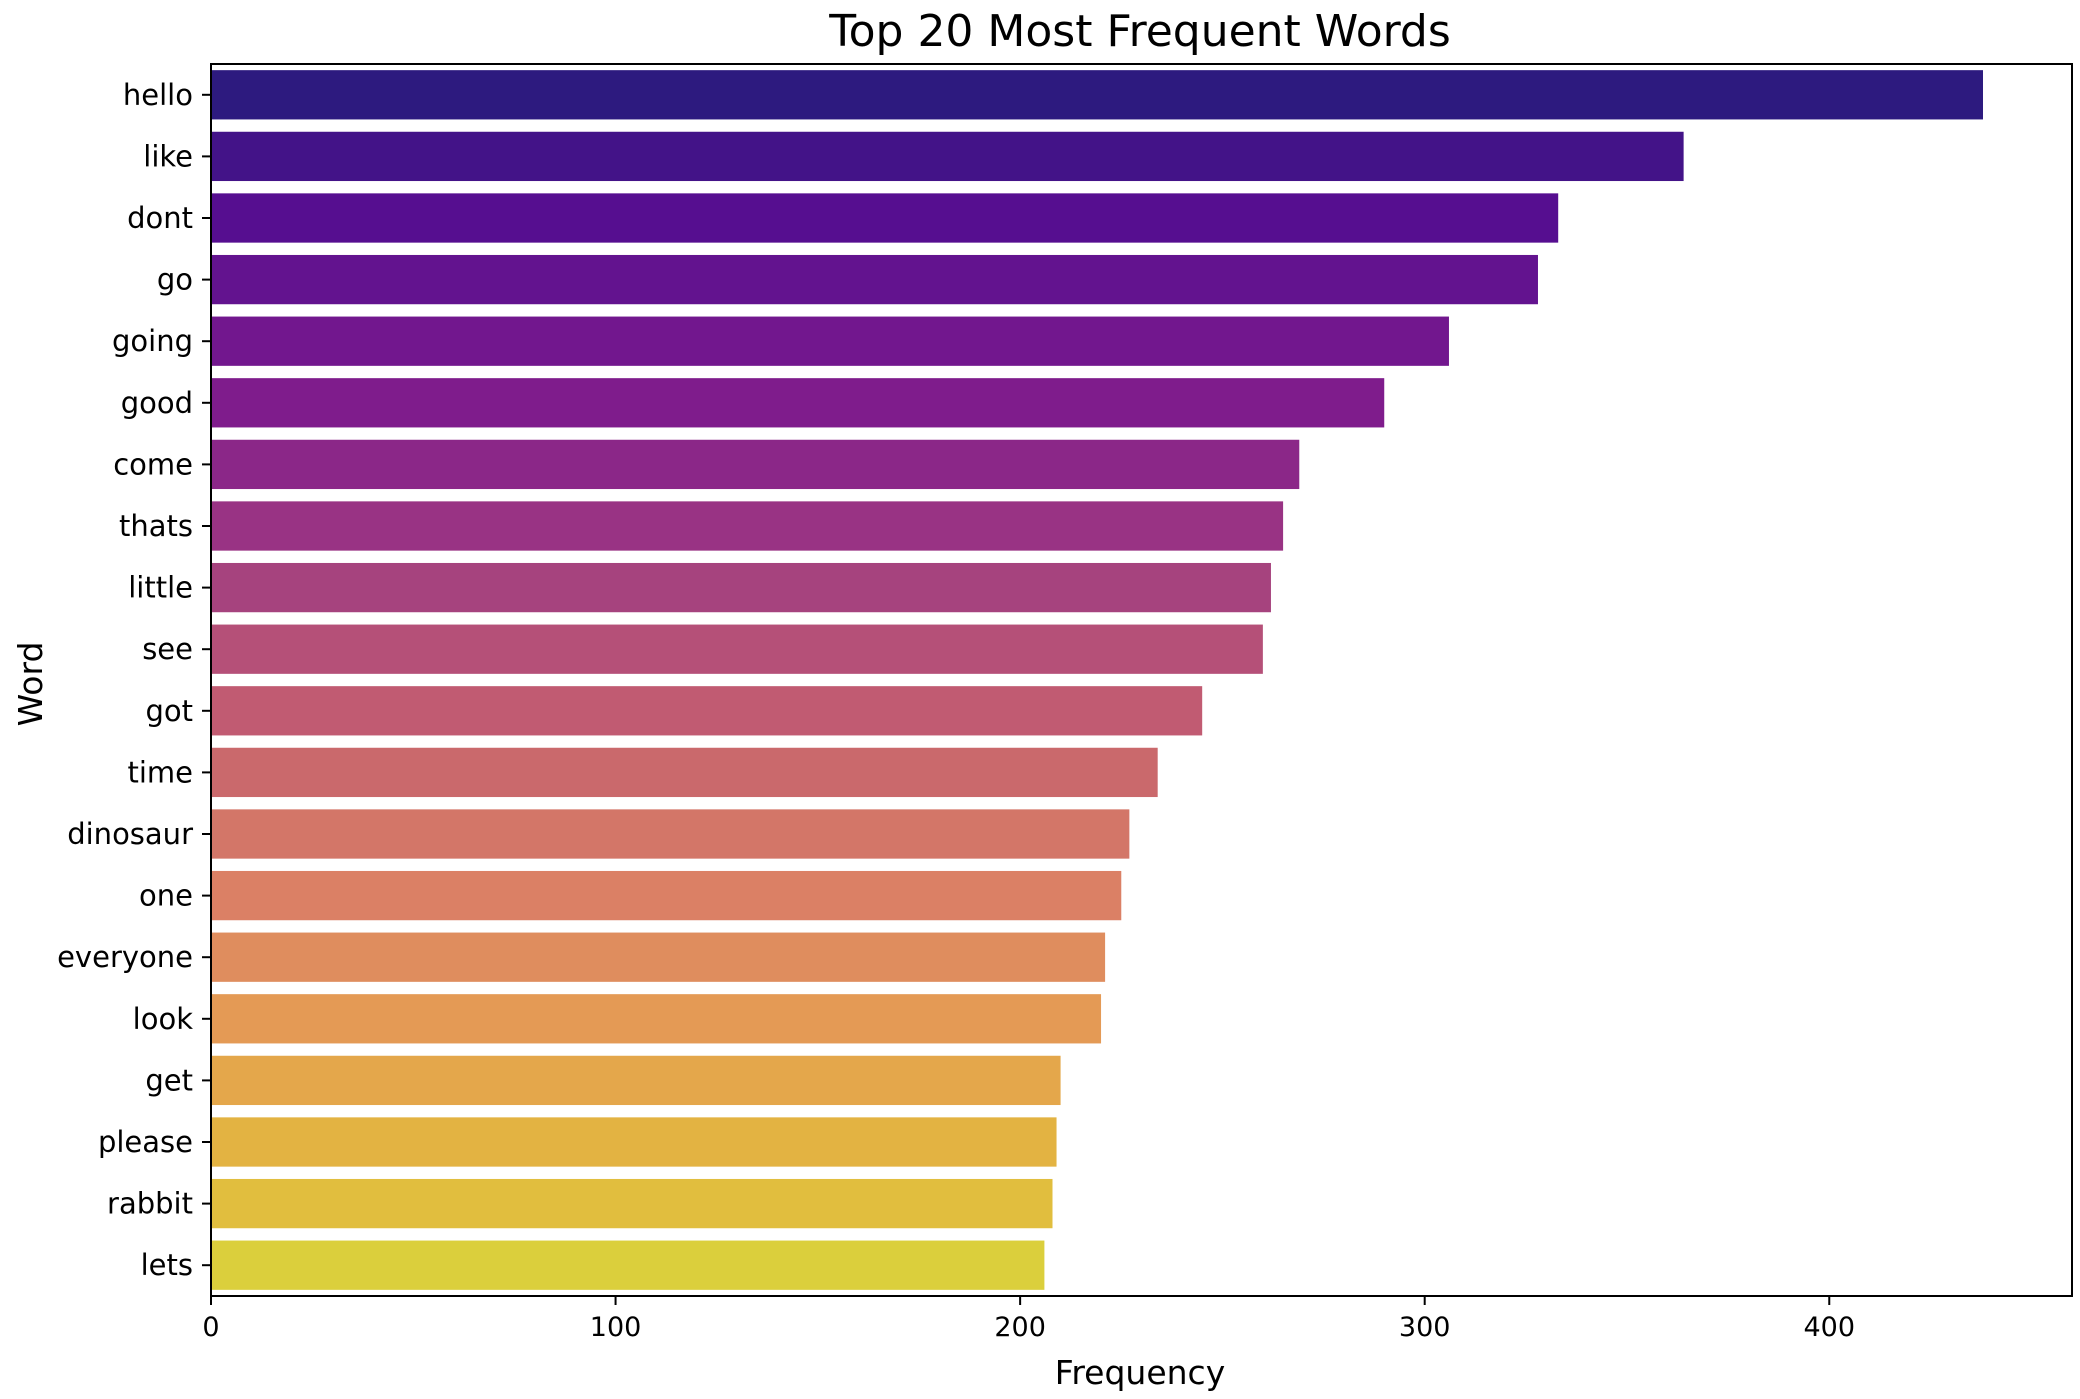 This screenshot has width=2080, height=1399. Describe the element at coordinates (658, 957) in the screenshot. I see `bar-everyone` at that location.